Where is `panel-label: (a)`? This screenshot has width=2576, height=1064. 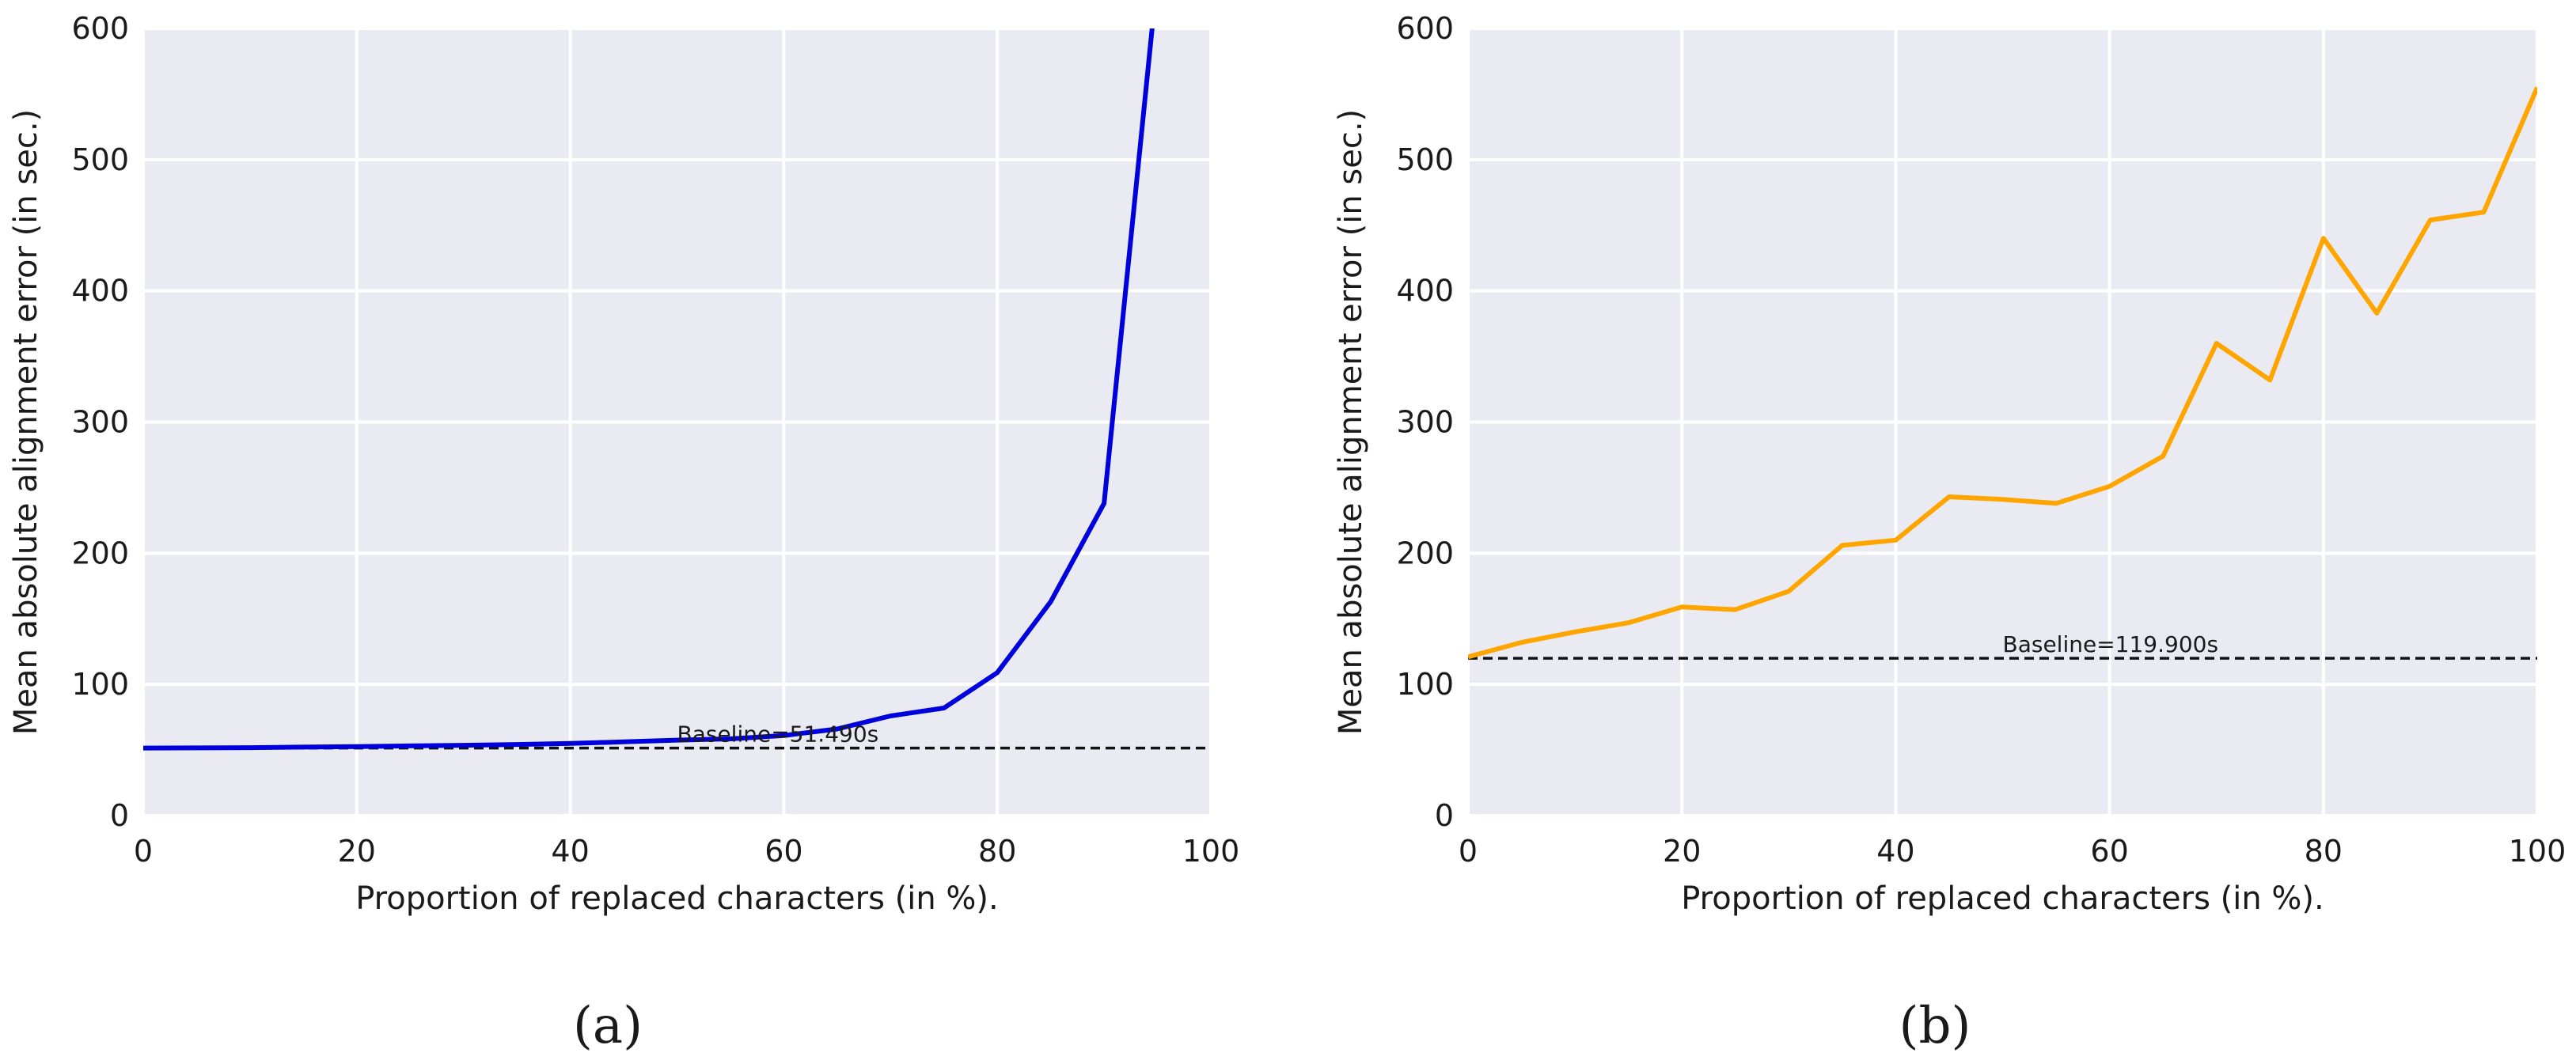 panel-label: (a) is located at coordinates (608, 1026).